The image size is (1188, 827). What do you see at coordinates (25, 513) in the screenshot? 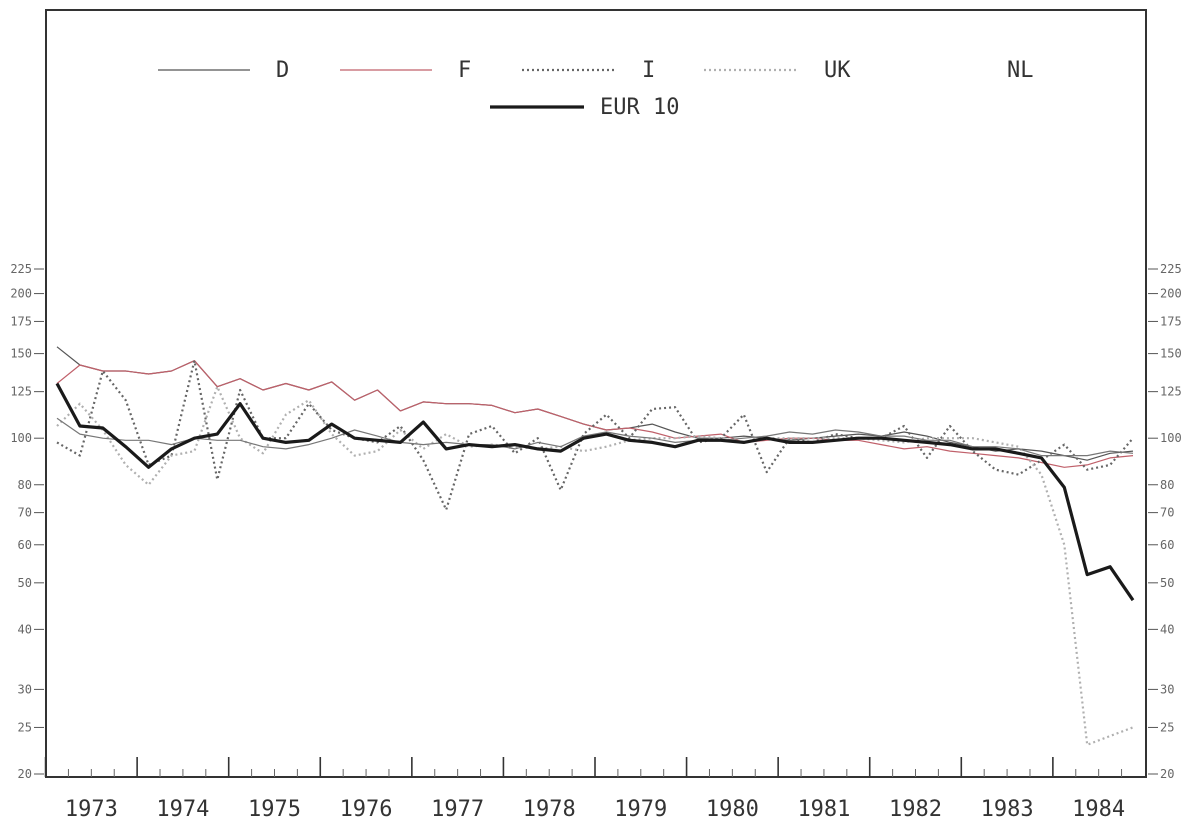
I see `y-tick-label-left: 70` at bounding box center [25, 513].